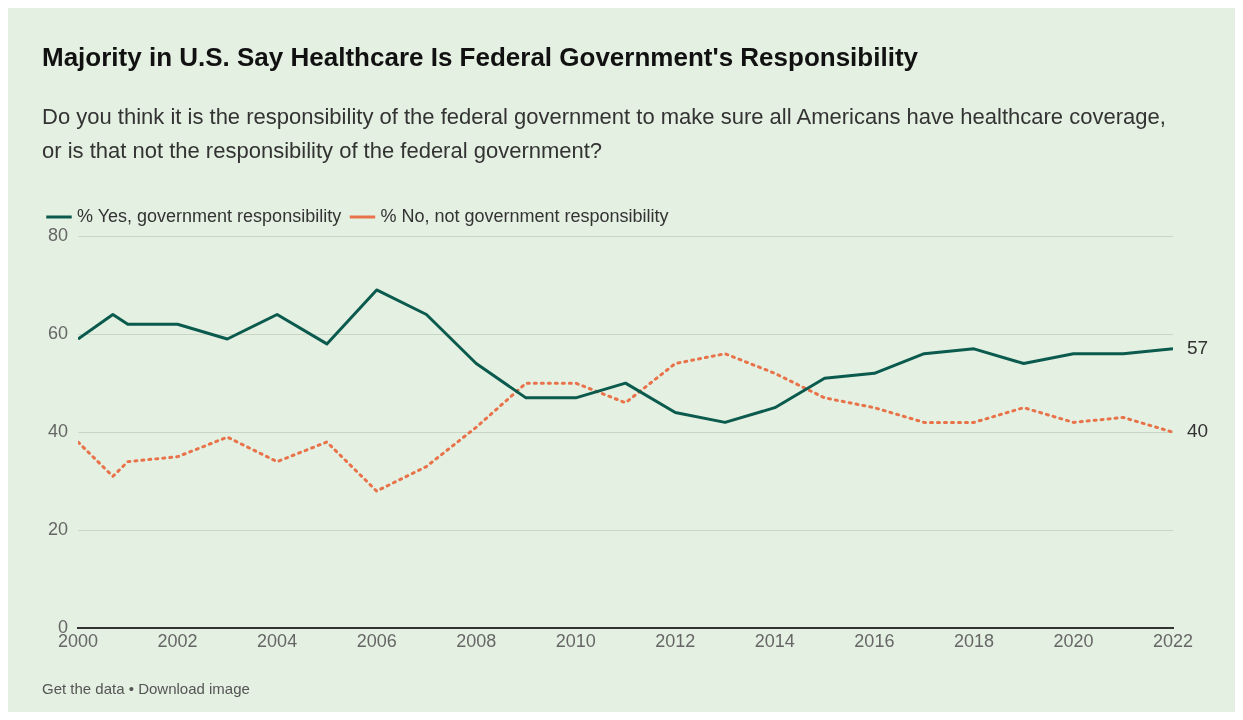 The height and width of the screenshot is (720, 1243). Describe the element at coordinates (58, 529) in the screenshot. I see `y-tick-label: 20` at that location.